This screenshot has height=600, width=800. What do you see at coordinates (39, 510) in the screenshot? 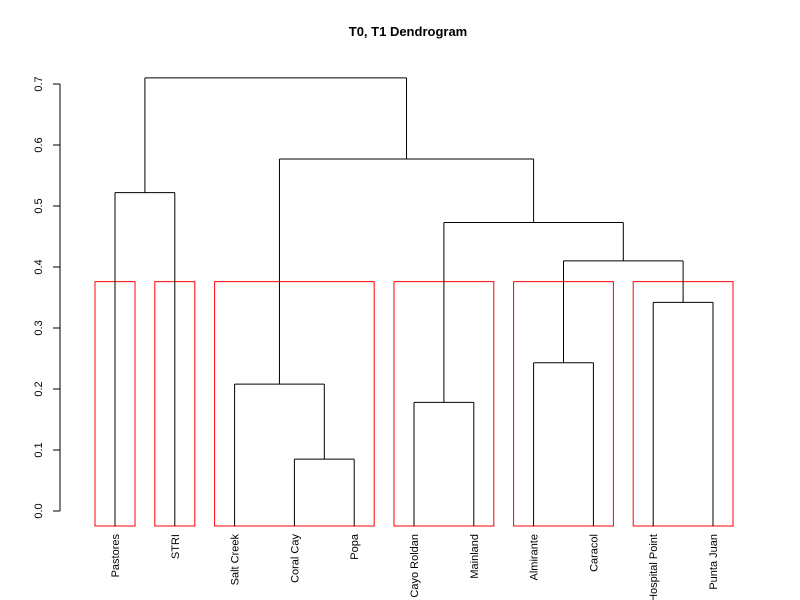
I see `y-tick-label-0: 0.0` at bounding box center [39, 510].